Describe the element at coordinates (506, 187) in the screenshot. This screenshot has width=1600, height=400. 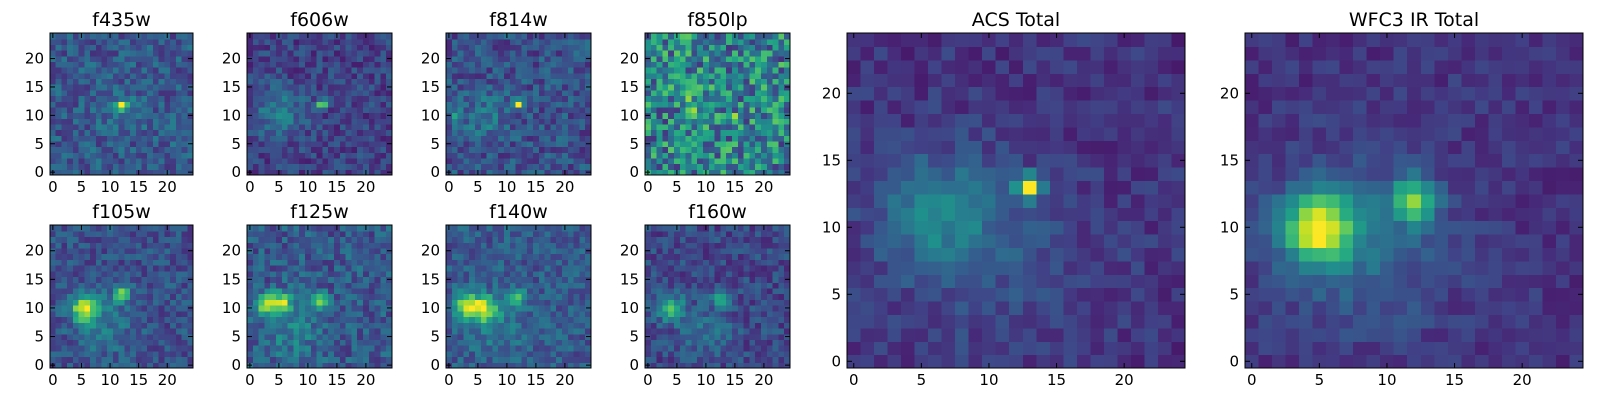
I see `x-tick-label: 10` at that location.